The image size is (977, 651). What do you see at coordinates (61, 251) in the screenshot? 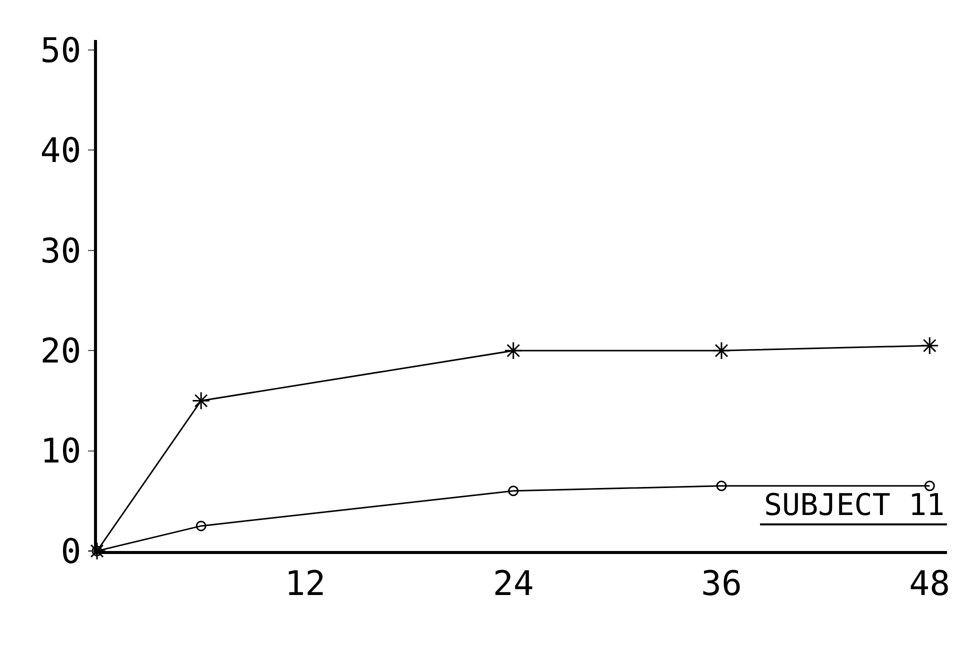
I see `y-tick-label: 30` at bounding box center [61, 251].